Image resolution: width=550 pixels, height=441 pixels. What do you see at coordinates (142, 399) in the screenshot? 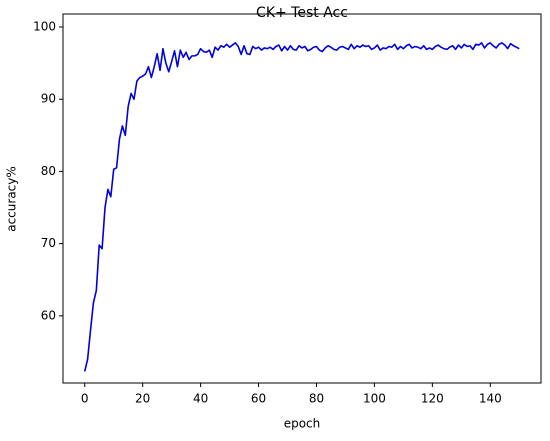
I see `x-tick-label: 20` at bounding box center [142, 399].